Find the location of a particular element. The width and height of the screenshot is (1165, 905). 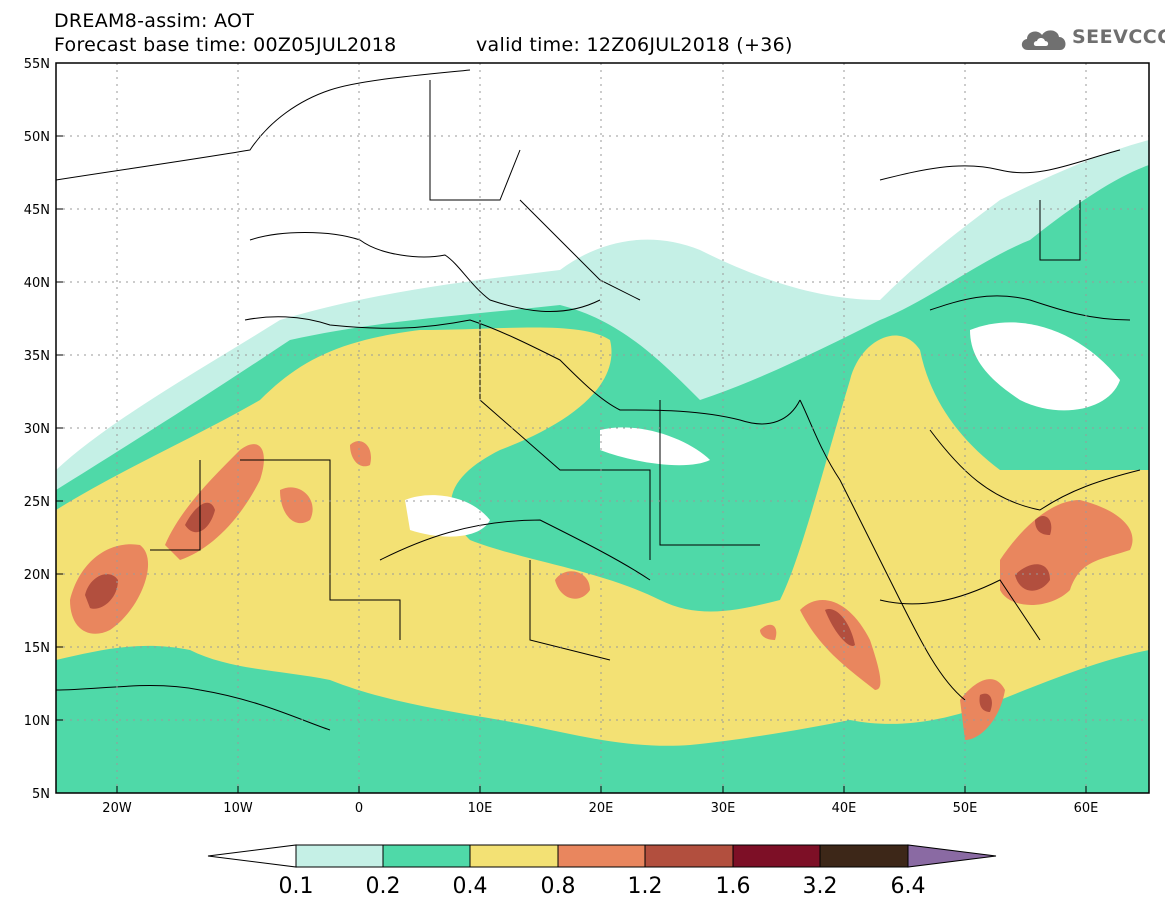

seevccc-logo: SEEVCCC is located at coordinates (1091, 39).